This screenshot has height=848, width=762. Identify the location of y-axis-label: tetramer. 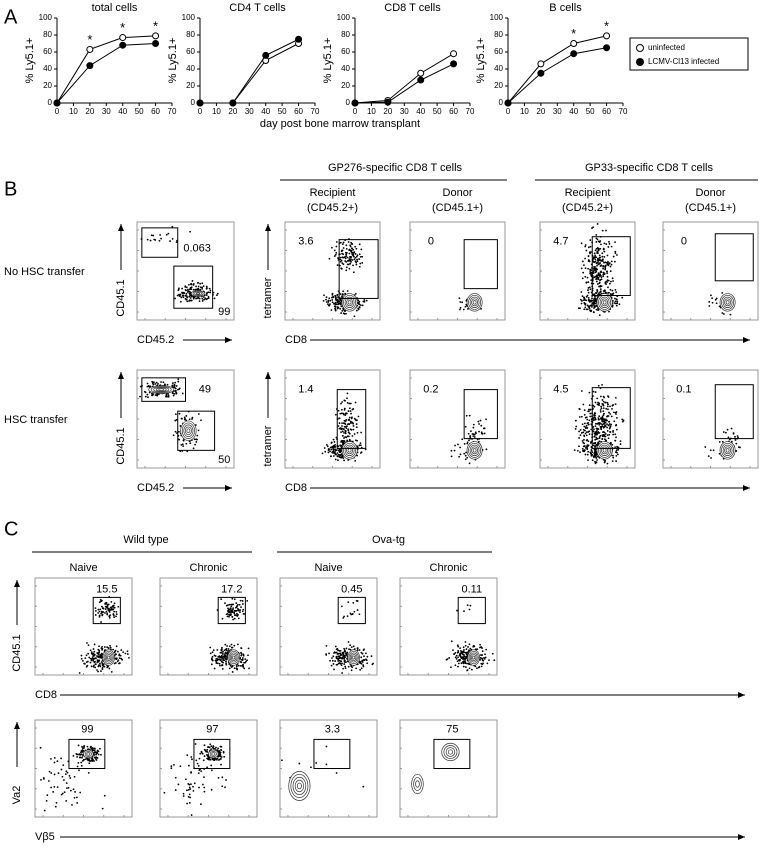
(268, 445).